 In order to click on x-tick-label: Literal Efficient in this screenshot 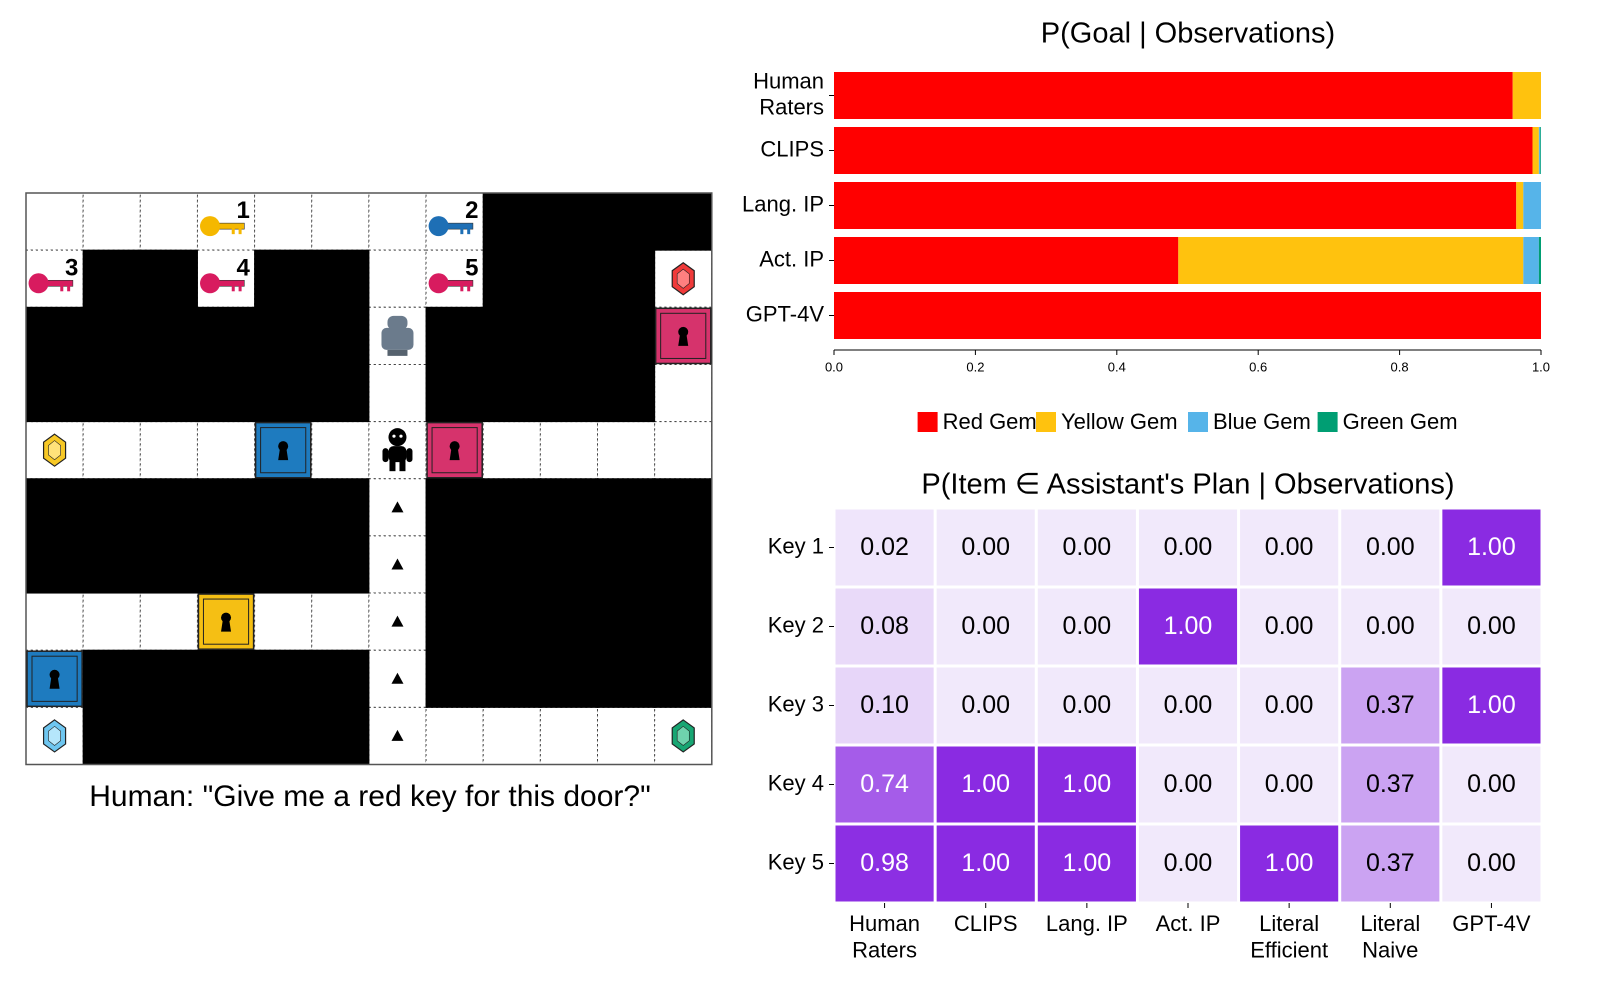, I will do `click(1289, 936)`.